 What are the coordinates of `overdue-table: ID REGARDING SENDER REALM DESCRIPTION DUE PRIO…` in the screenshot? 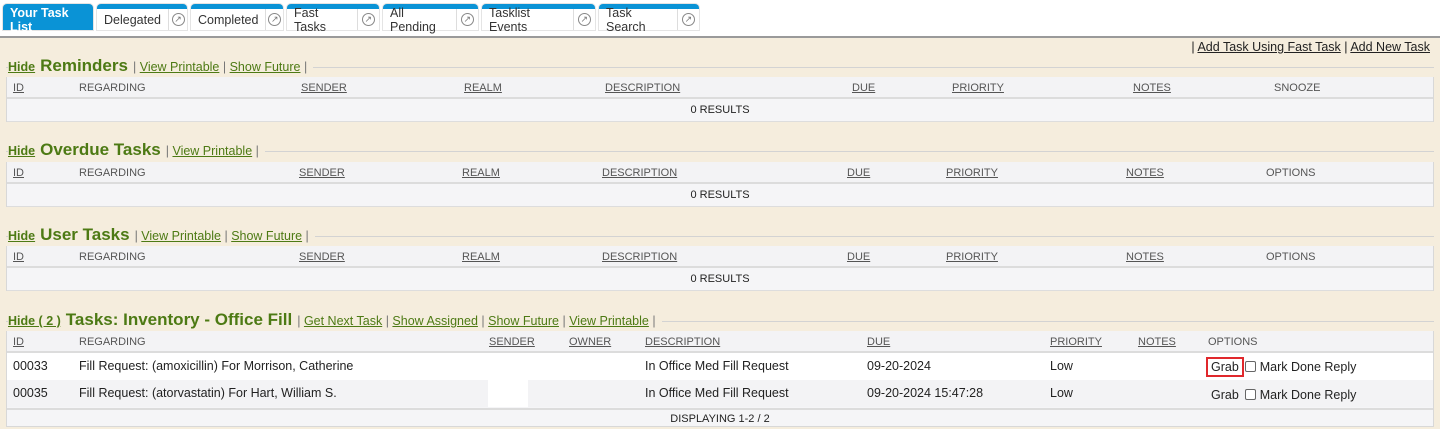 It's located at (720, 184).